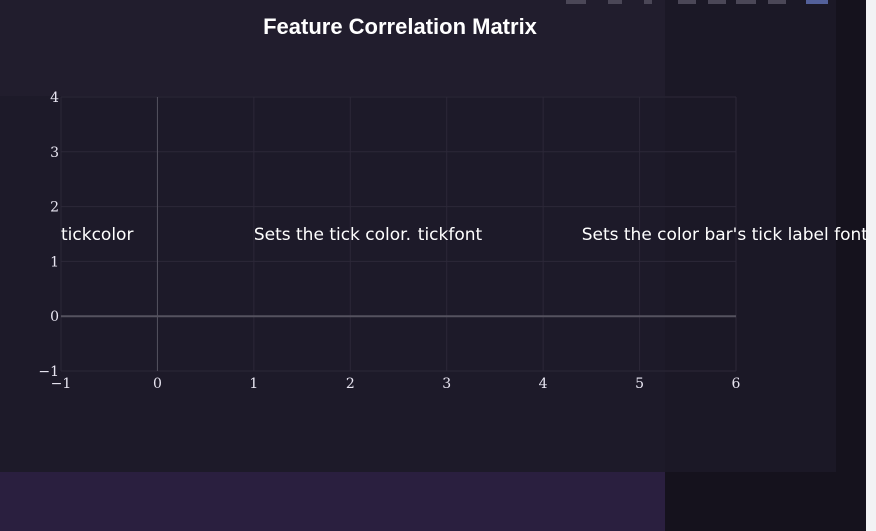 This screenshot has height=531, width=876. I want to click on annotation-text: Sets the color bar's tick label font, so click(725, 235).